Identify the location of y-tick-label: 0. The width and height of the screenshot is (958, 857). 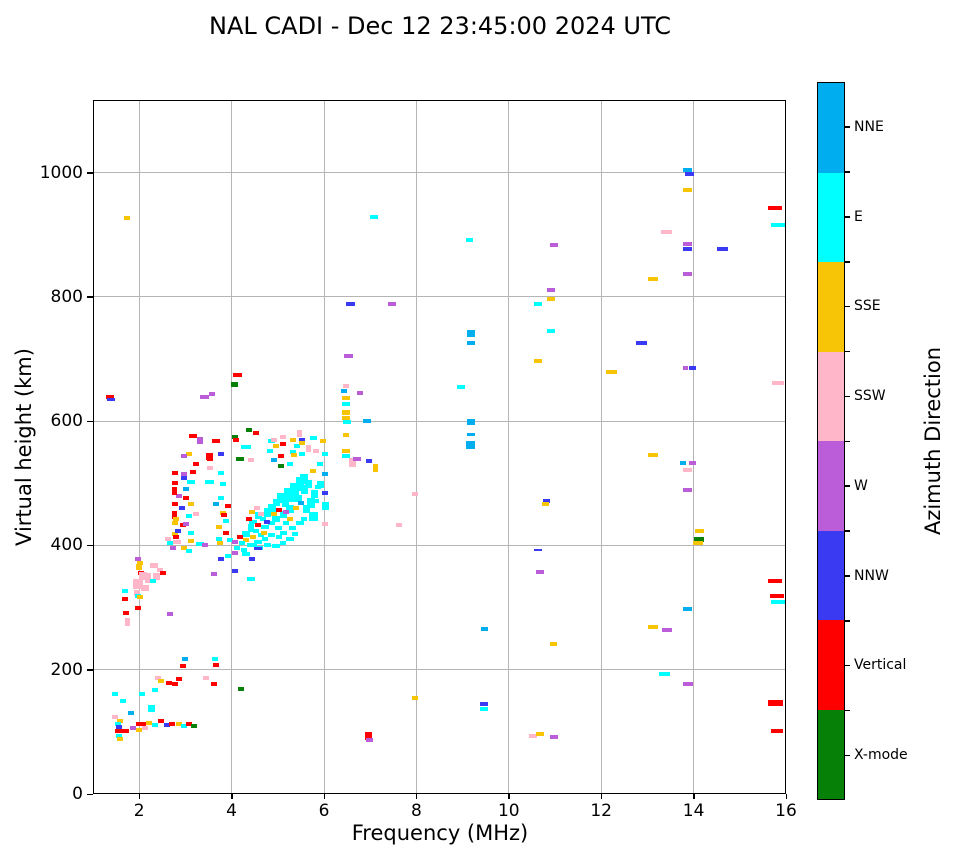
(77, 794).